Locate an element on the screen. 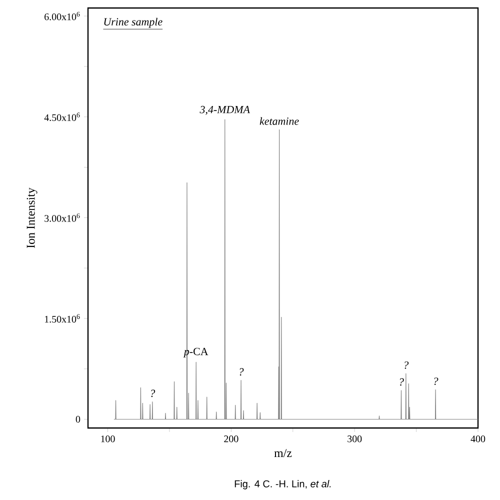  x-tick-label: 200 is located at coordinates (231, 439).